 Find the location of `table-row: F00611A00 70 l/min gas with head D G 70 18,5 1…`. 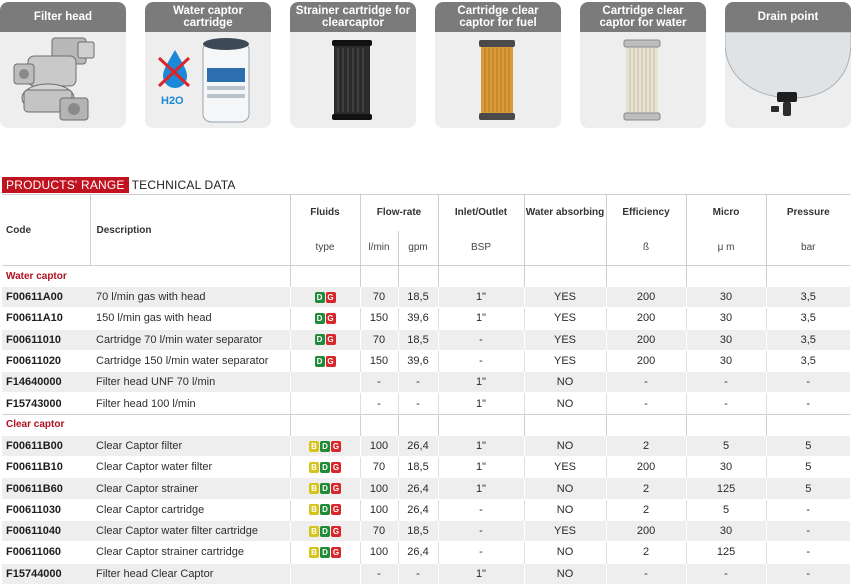

table-row: F00611A00 70 l/min gas with head D G 70 18,5 1… is located at coordinates (426, 296).